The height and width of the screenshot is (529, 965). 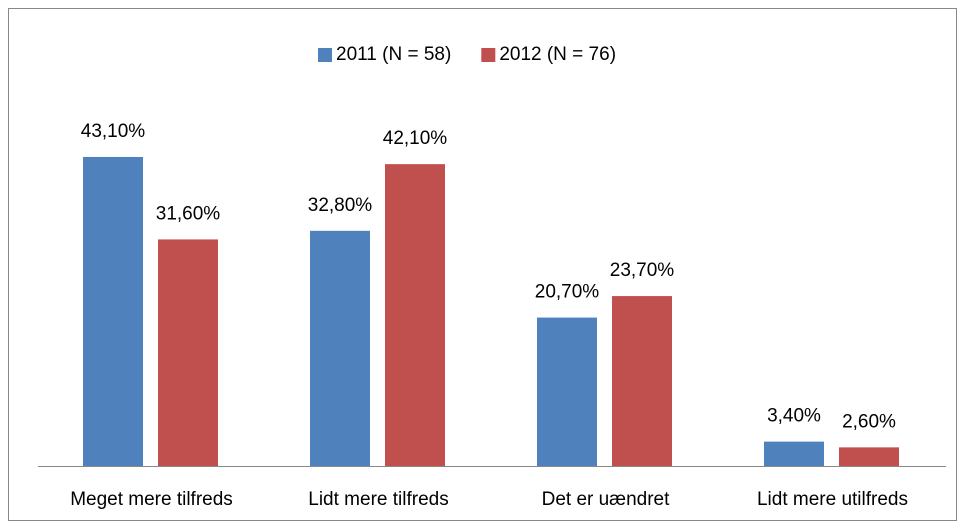 What do you see at coordinates (113, 131) in the screenshot?
I see `data-label: 43,10%` at bounding box center [113, 131].